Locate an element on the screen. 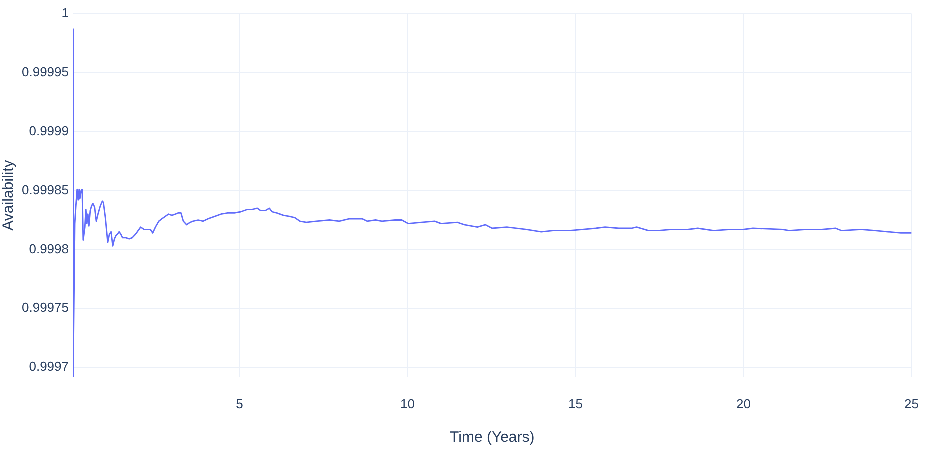 The height and width of the screenshot is (449, 939). y-tick-label: 0.99975 is located at coordinates (45, 308).